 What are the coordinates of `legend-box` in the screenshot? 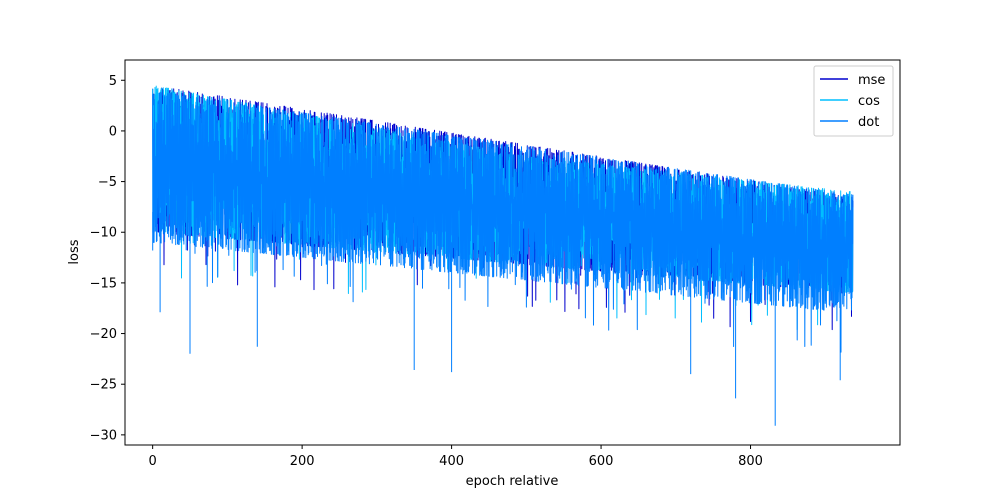 It's located at (853, 101).